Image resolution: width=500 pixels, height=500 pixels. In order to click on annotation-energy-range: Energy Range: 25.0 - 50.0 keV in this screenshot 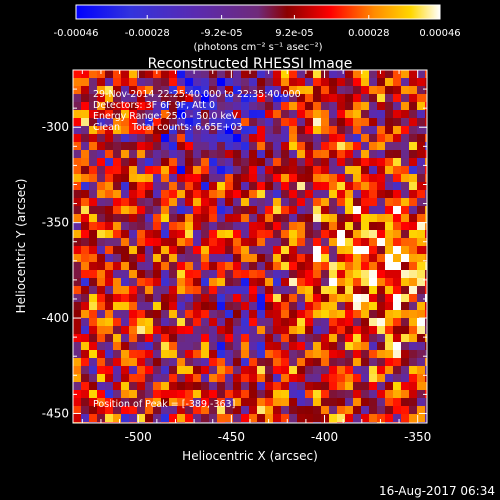, I will do `click(165, 116)`.